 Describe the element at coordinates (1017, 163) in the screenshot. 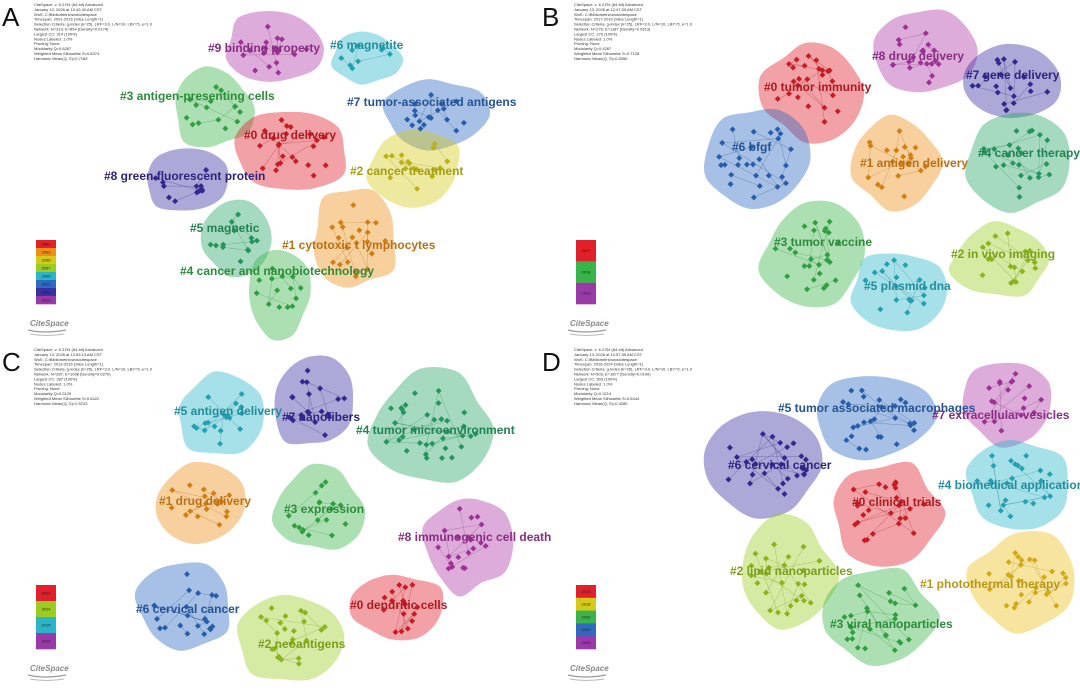

I see `cluster-area-cancer-therapy` at that location.